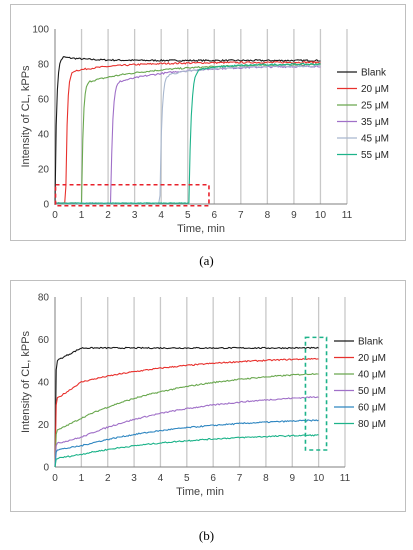 The width and height of the screenshot is (413, 550). What do you see at coordinates (206, 260) in the screenshot?
I see `chart-a-caption: (a)` at bounding box center [206, 260].